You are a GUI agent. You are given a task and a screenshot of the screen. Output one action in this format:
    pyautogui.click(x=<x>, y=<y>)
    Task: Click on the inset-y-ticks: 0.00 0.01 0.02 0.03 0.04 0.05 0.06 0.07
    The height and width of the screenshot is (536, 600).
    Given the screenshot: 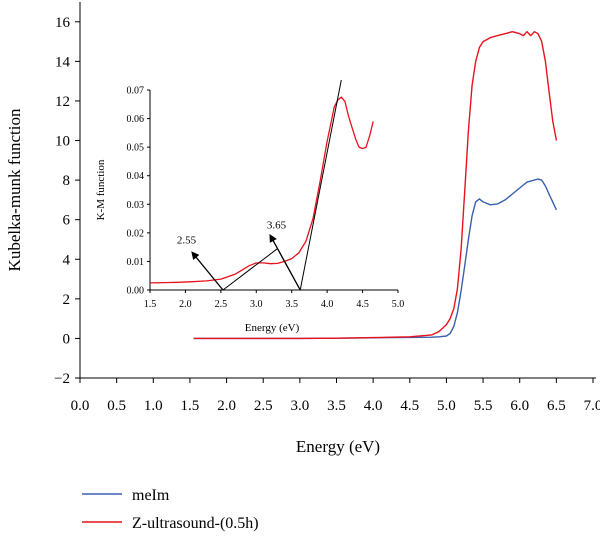 What is the action you would take?
    pyautogui.click(x=138, y=191)
    